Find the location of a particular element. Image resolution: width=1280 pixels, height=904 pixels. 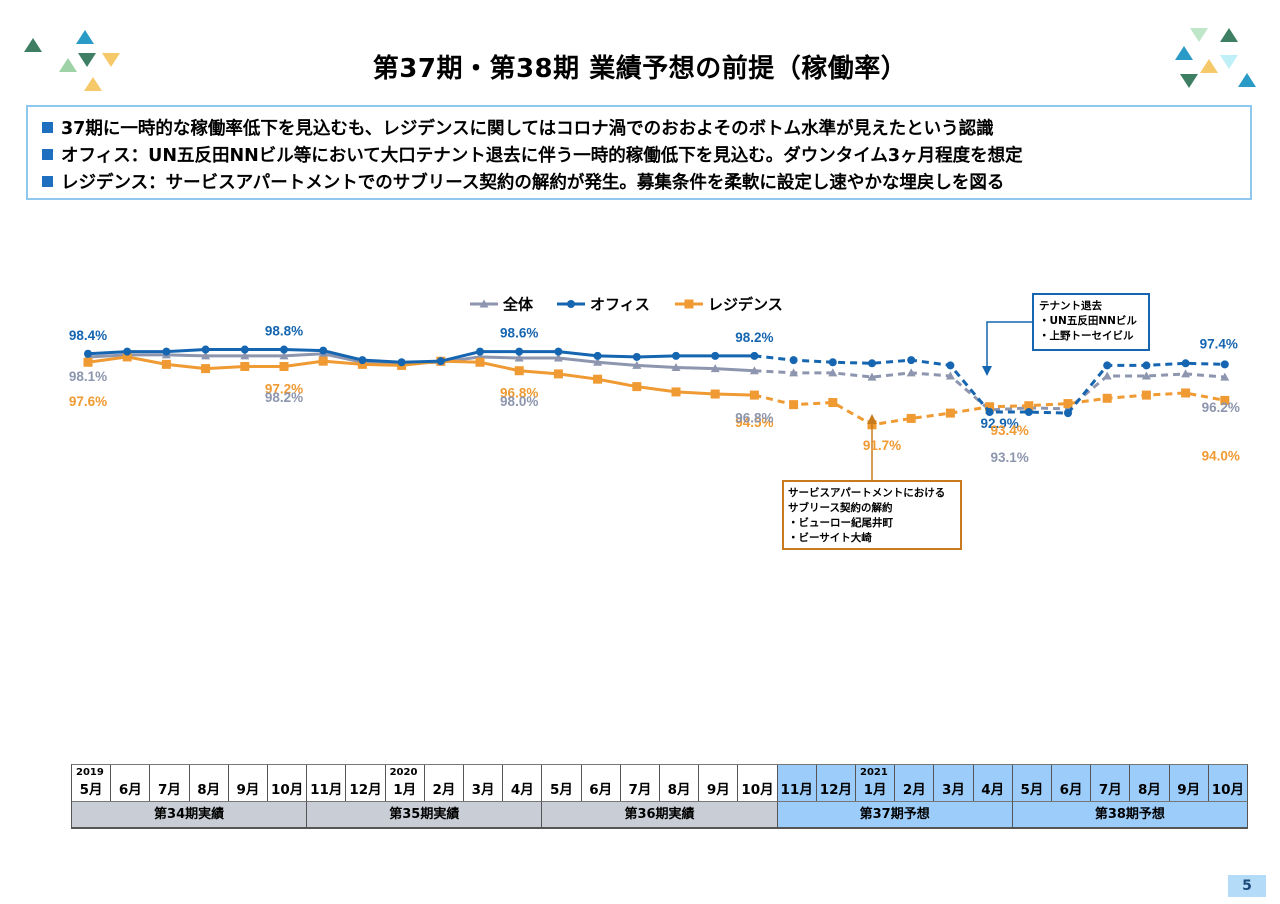

data-label-office: 98.8% is located at coordinates (284, 331).